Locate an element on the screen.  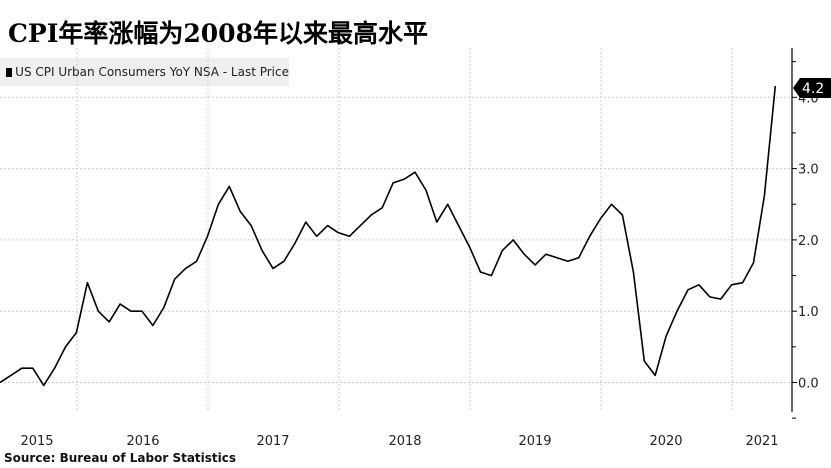
svg-text: 2018 is located at coordinates (404, 441).